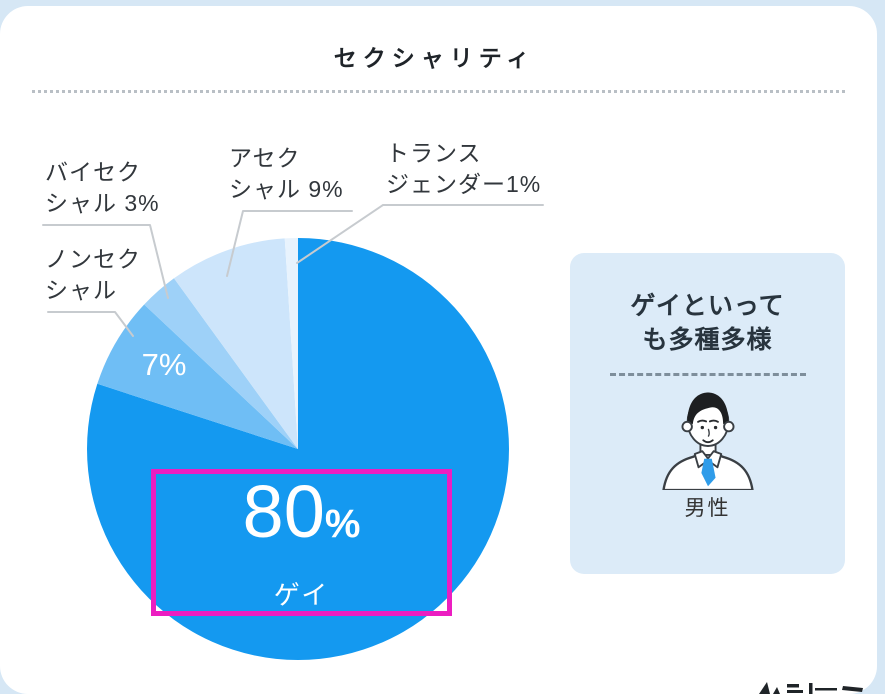 Image resolution: width=885 pixels, height=694 pixels. I want to click on leader-lines, so click(293, 270).